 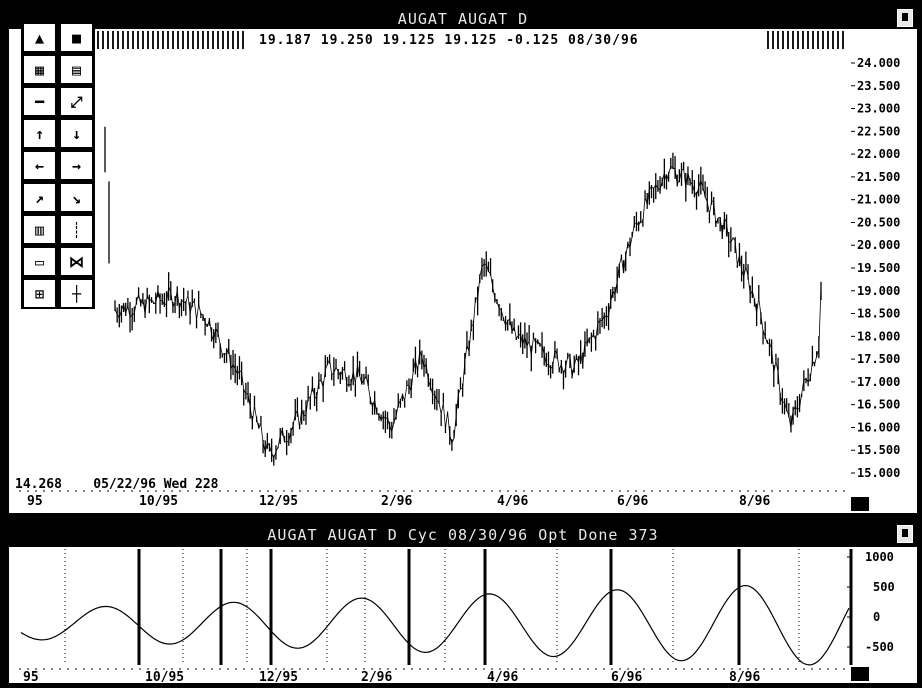 What do you see at coordinates (58, 229) in the screenshot?
I see `toolbar-row: ▥ ┊` at bounding box center [58, 229].